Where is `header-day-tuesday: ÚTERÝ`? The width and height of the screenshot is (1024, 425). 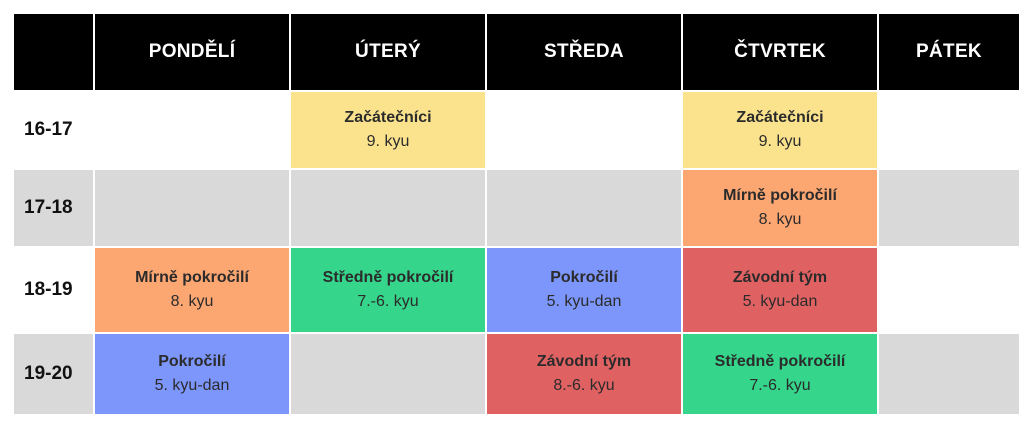
header-day-tuesday: ÚTERÝ is located at coordinates (388, 52).